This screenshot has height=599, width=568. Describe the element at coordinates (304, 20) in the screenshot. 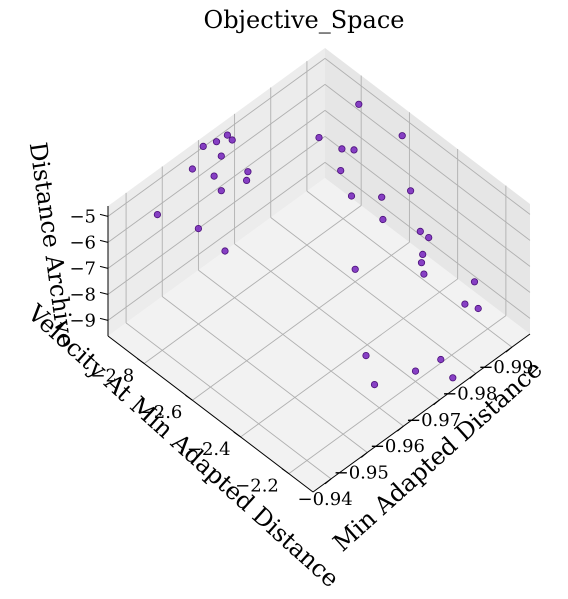

I see `chart-title: Objective_Space` at that location.